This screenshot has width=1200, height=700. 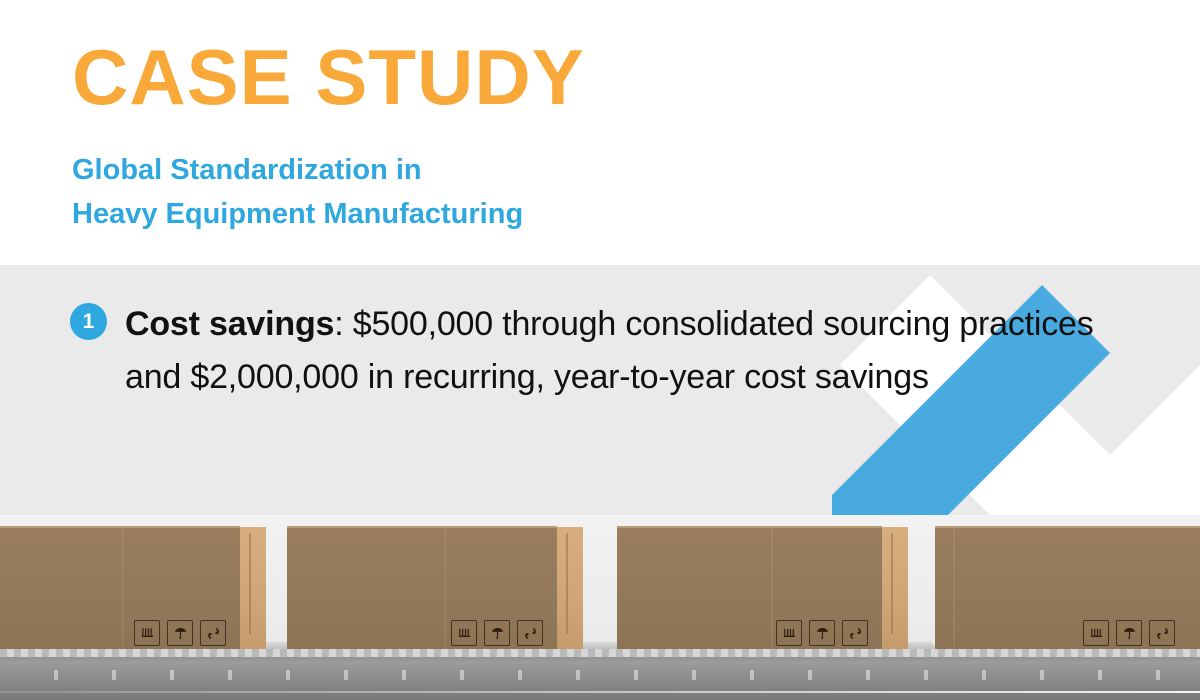 What do you see at coordinates (600, 653) in the screenshot?
I see `belt-teeth` at bounding box center [600, 653].